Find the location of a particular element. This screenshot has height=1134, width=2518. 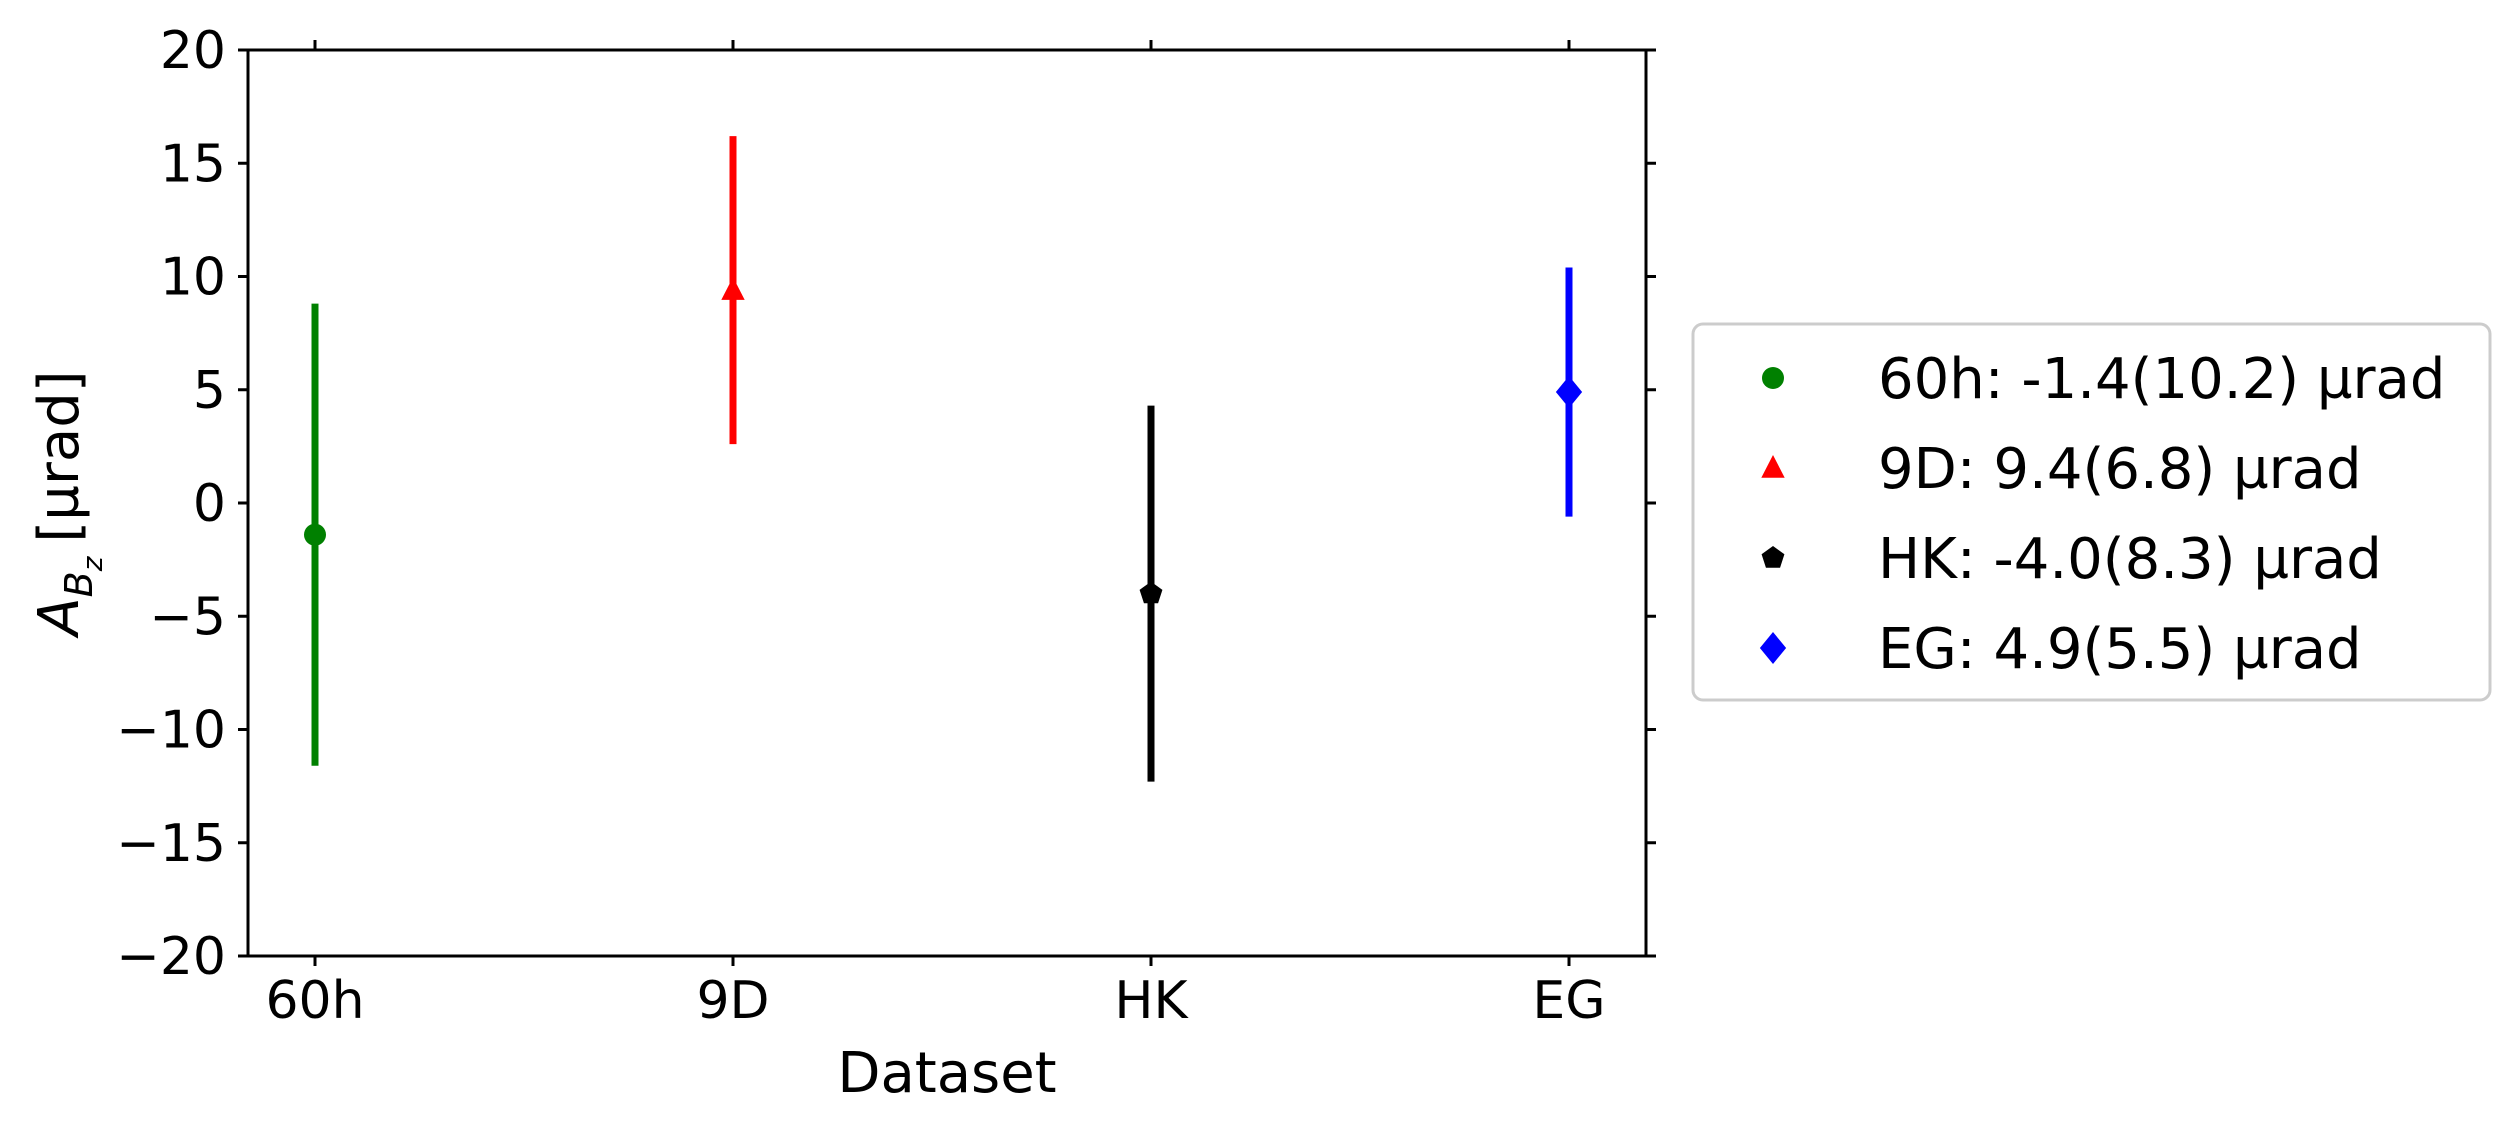

legend-label-9d: 9D: 9.4(6.8) µrad is located at coordinates (2120, 469).